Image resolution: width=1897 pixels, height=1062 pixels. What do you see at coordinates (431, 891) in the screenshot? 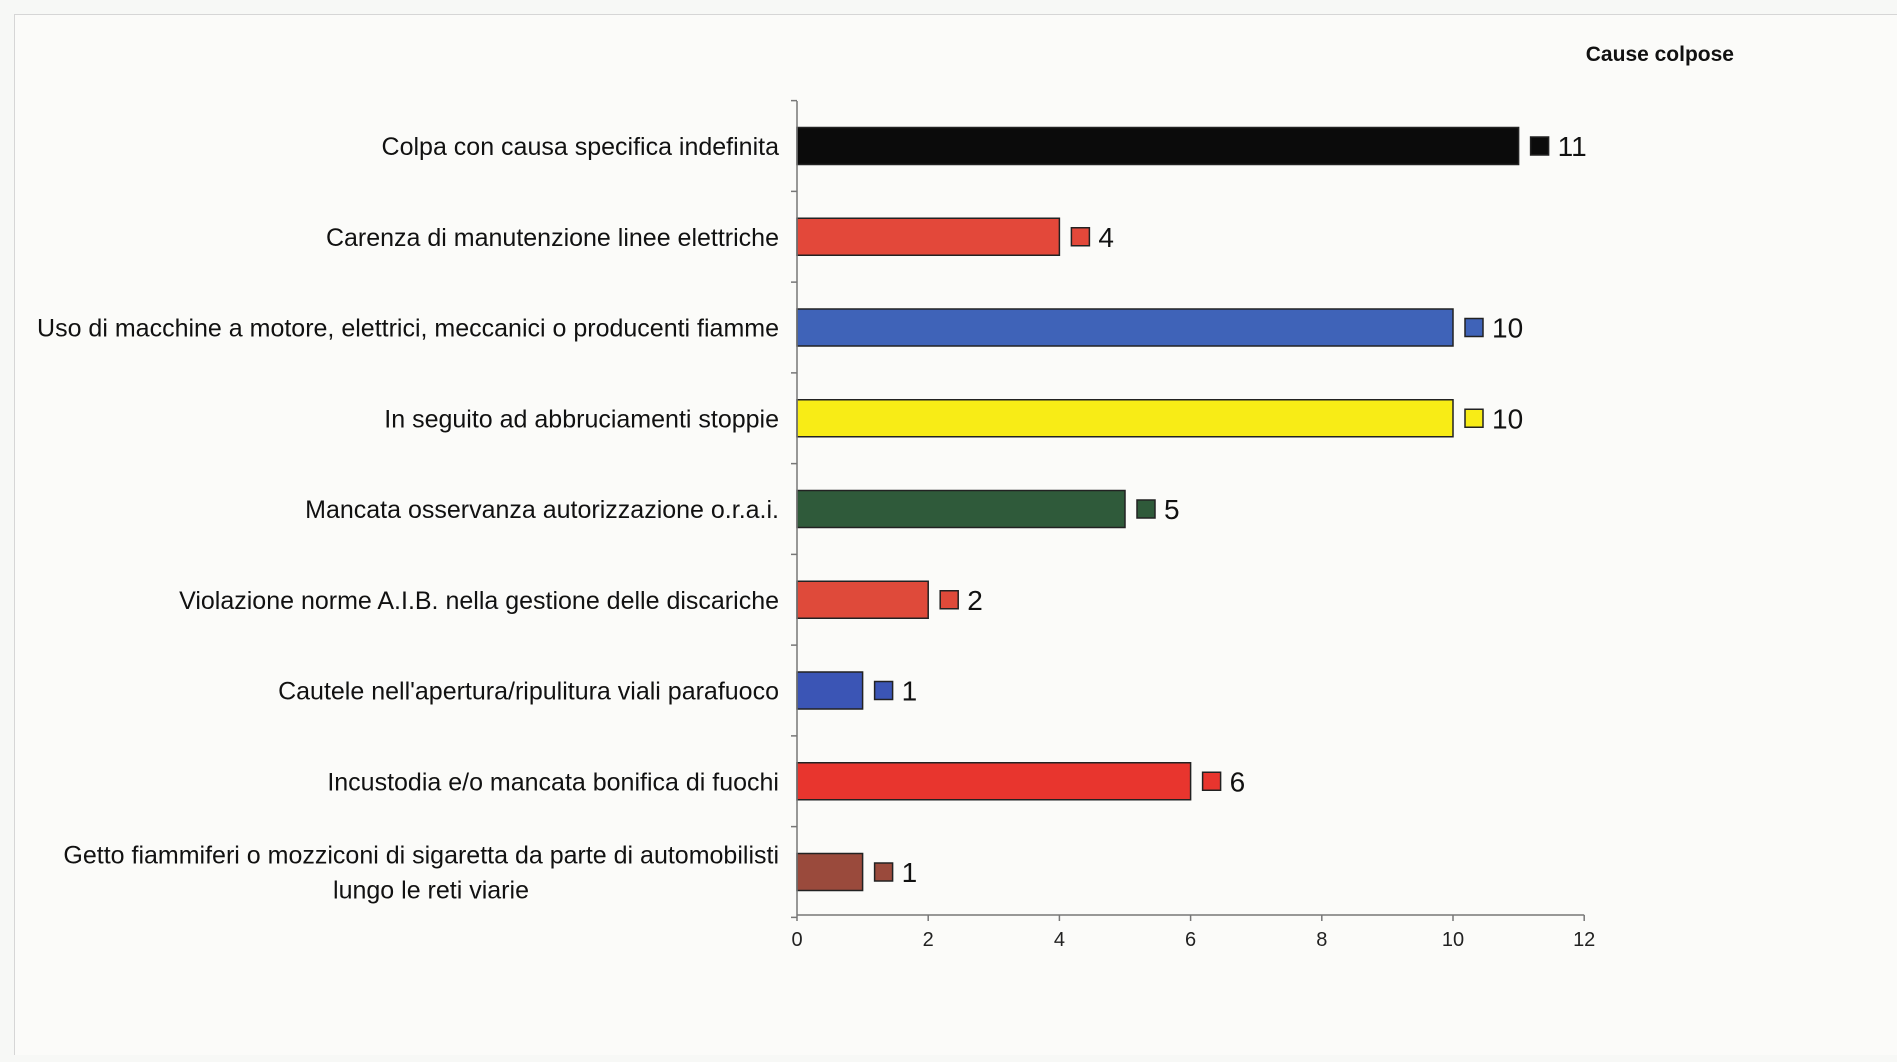
I see `category-label-line: lungo le reti viarie` at bounding box center [431, 891].